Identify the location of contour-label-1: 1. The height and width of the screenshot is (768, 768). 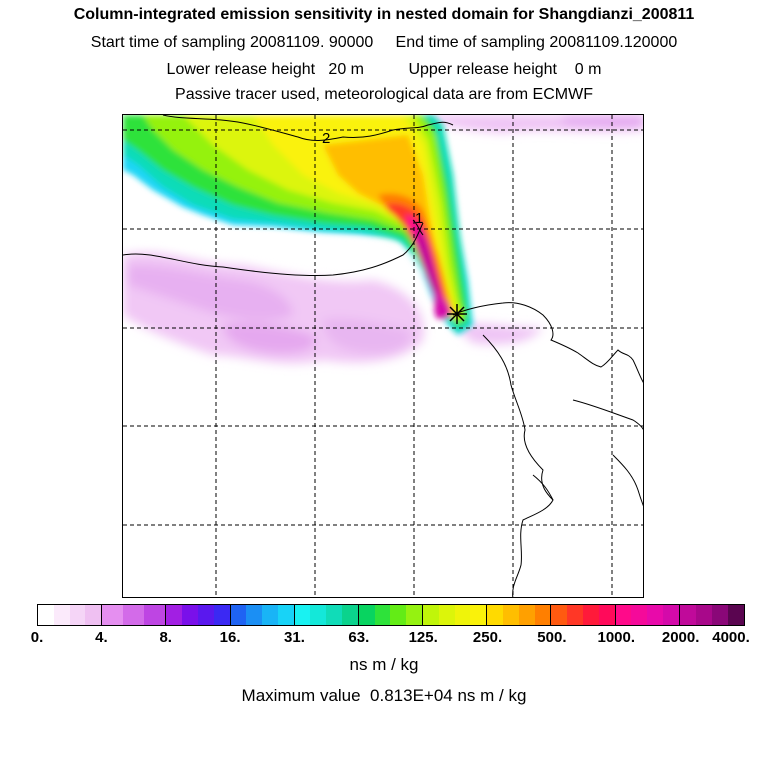
(419, 218).